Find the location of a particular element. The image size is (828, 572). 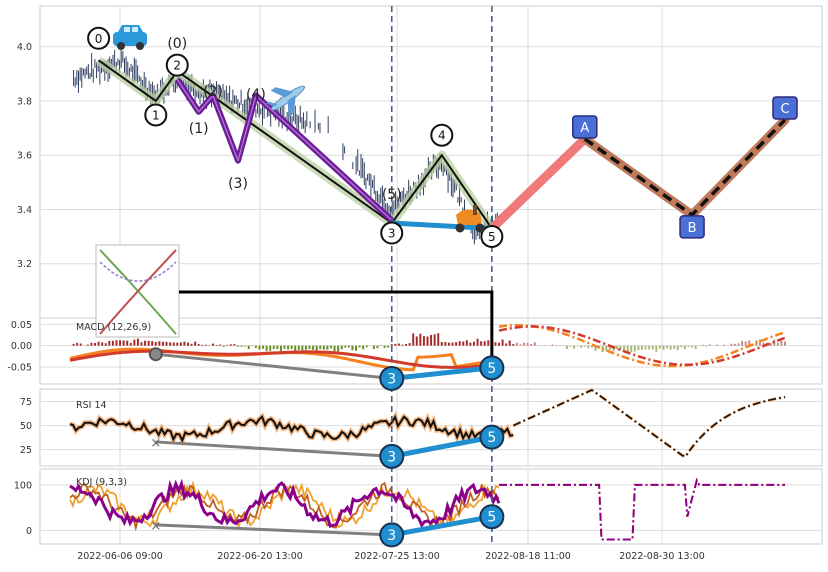

y-tick-label: 25 is located at coordinates (26, 450).